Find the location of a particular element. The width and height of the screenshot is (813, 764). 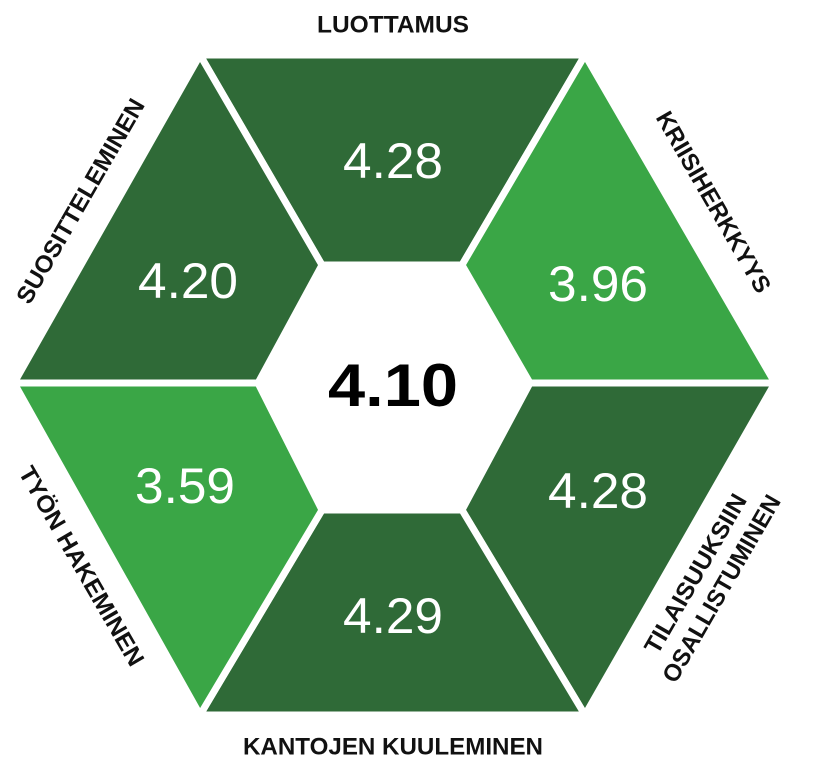

segment-value: 3.96 is located at coordinates (598, 284).